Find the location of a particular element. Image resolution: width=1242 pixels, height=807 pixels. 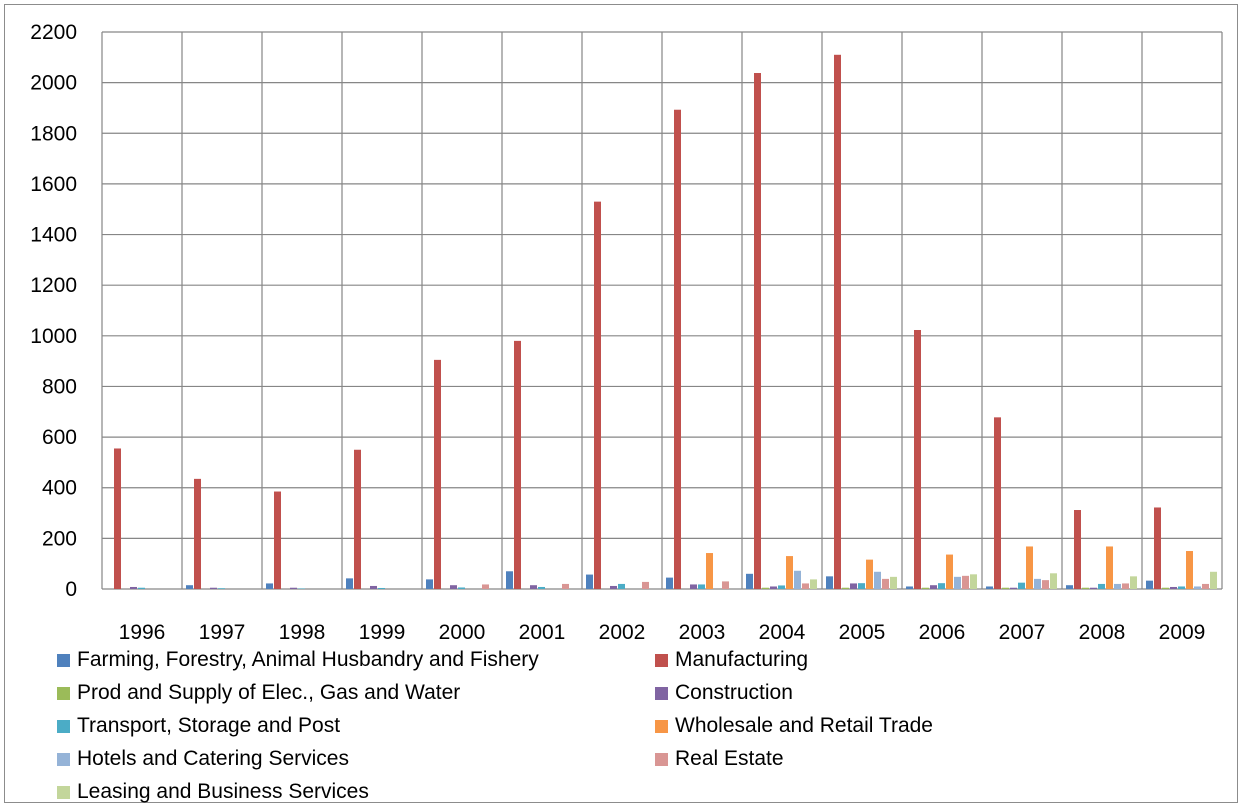

y-tick-label: 2000 is located at coordinates (53, 83).